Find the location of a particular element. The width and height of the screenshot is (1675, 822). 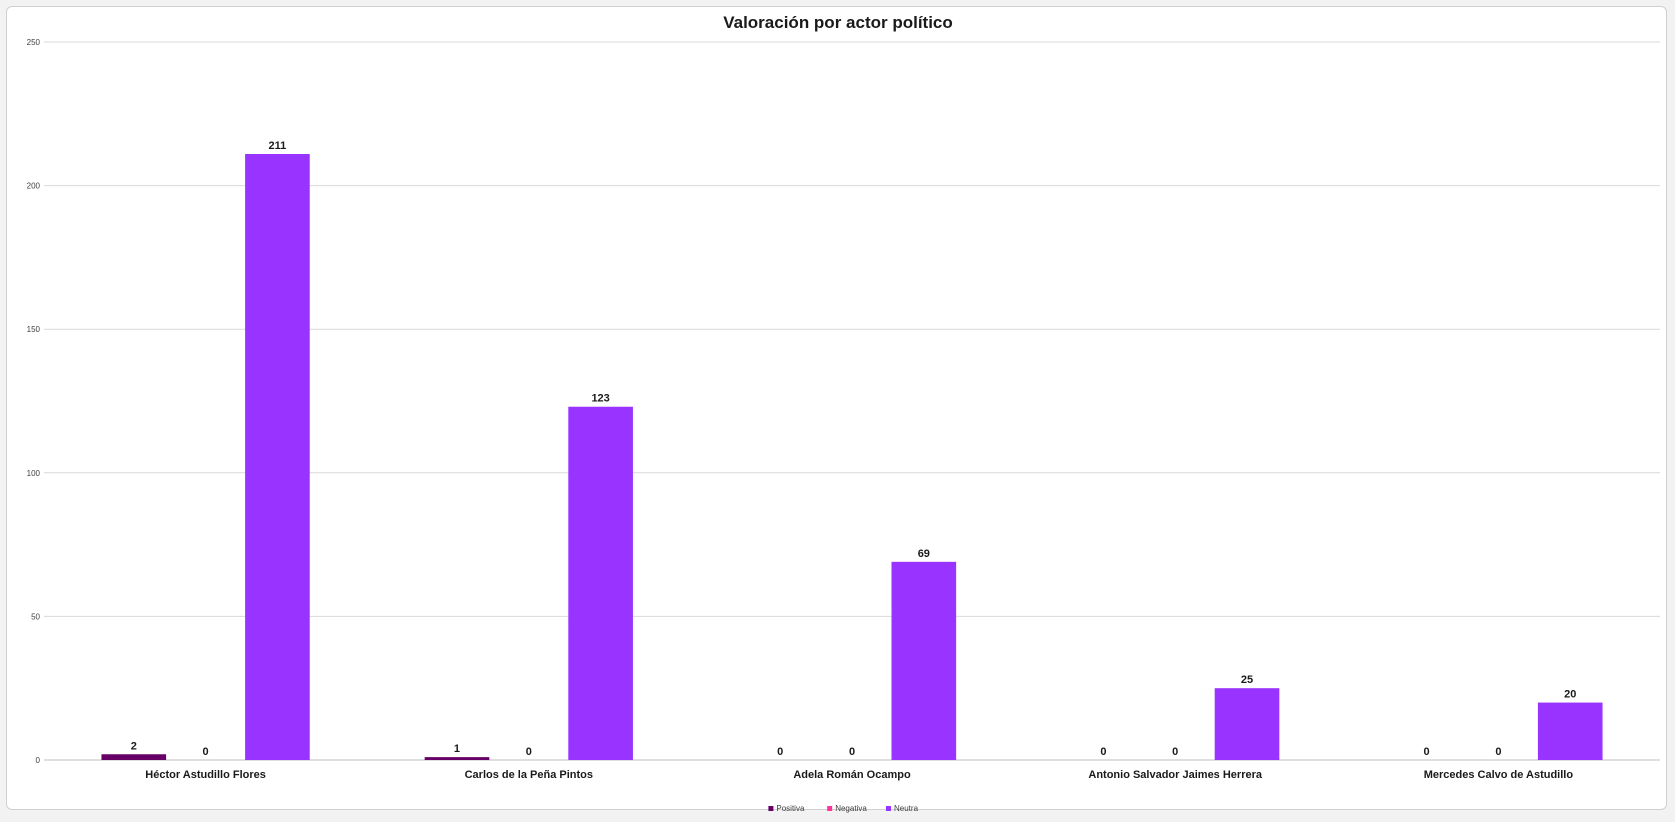

legend: Positiva Negativa Neutra is located at coordinates (843, 808).